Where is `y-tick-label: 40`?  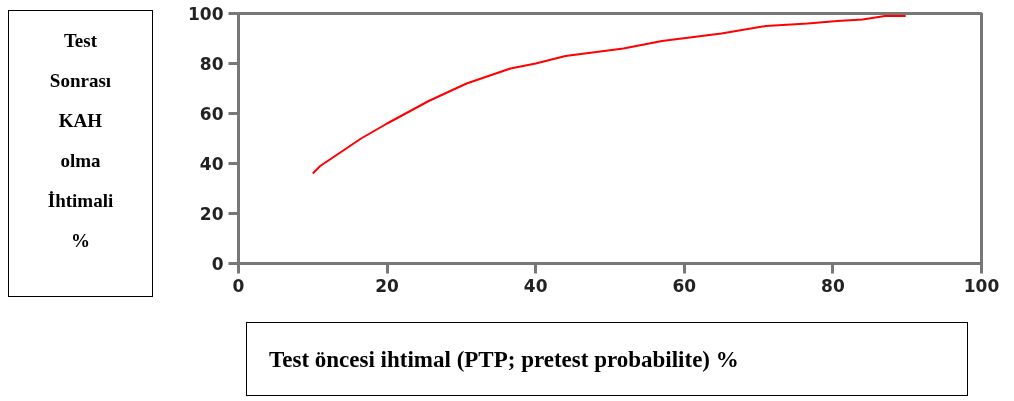
y-tick-label: 40 is located at coordinates (211, 164).